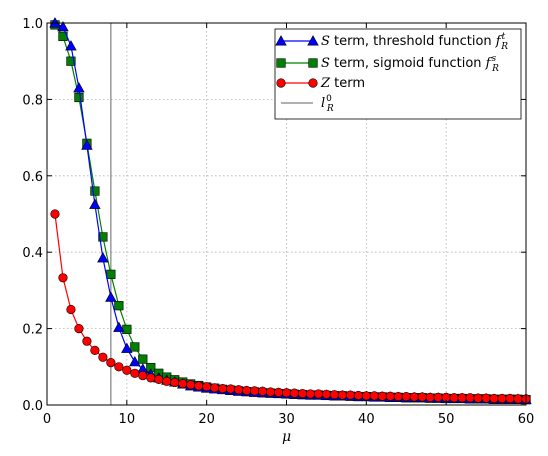 This screenshot has width=548, height=456. Describe the element at coordinates (47, 419) in the screenshot. I see `x-tick-label: 0` at that location.